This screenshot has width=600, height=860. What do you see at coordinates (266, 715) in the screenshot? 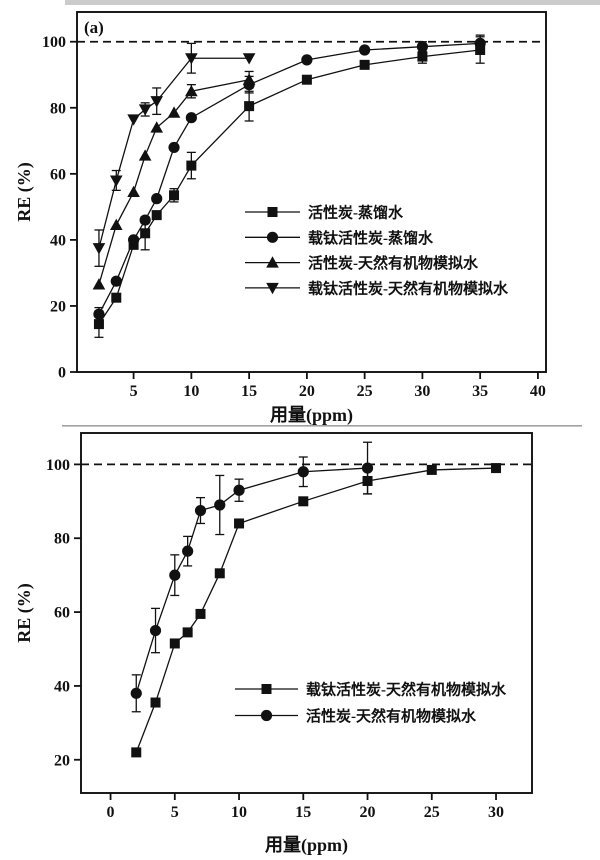
I see `legend-marker-circle` at bounding box center [266, 715].